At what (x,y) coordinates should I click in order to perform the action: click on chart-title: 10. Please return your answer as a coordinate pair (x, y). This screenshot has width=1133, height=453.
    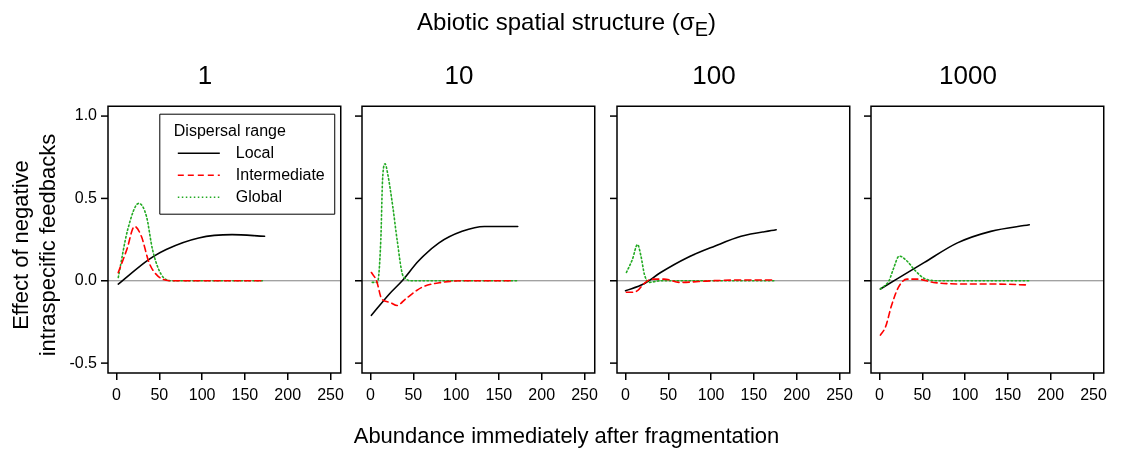
    Looking at the image, I should click on (459, 74).